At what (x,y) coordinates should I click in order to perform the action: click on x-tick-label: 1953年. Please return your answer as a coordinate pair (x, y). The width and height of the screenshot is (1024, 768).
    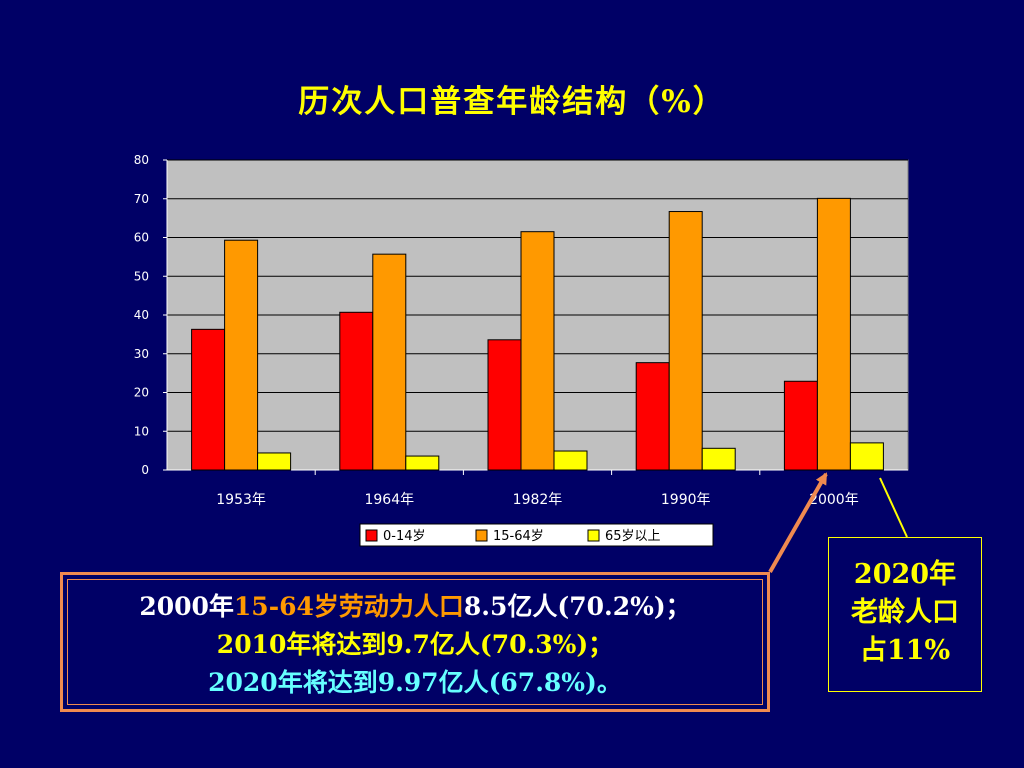
    Looking at the image, I should click on (241, 500).